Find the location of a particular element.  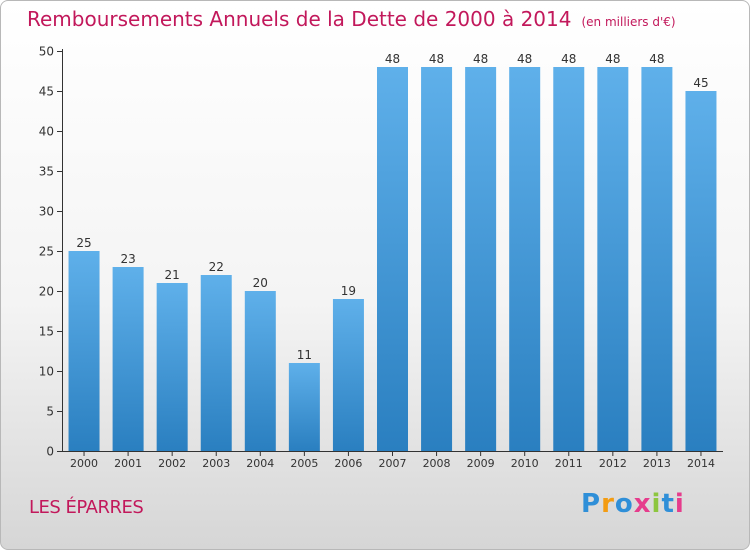

chart-unit-label: (en milliers d'€) is located at coordinates (628, 22).